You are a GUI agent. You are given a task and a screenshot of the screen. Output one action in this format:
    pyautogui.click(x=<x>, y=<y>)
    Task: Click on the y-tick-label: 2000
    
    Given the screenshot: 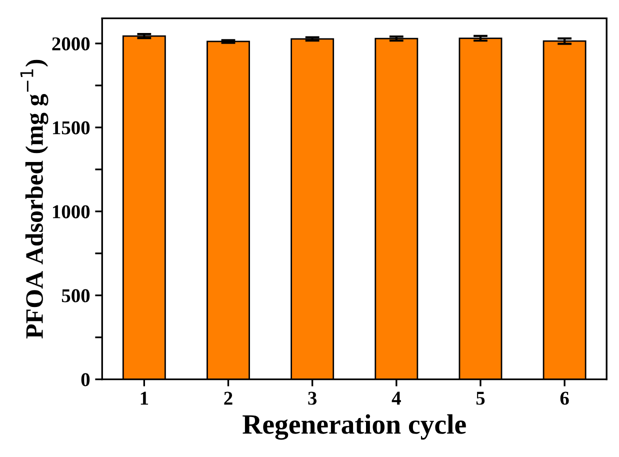 What is the action you would take?
    pyautogui.click(x=71, y=43)
    